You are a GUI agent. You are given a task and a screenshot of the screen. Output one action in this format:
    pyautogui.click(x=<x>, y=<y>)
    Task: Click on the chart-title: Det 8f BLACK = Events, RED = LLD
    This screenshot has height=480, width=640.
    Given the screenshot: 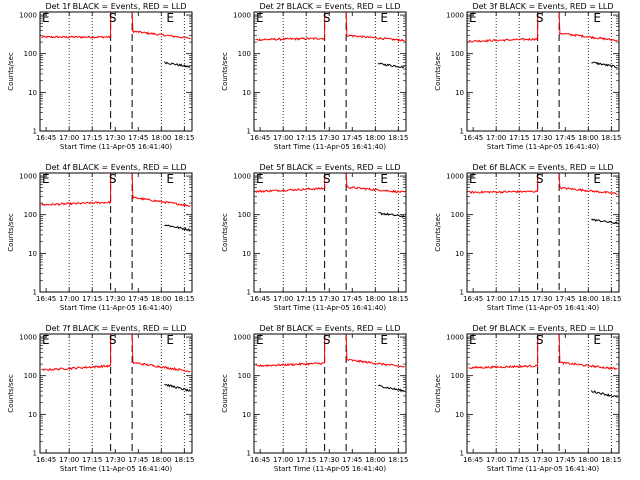 What is the action you would take?
    pyautogui.click(x=329, y=328)
    